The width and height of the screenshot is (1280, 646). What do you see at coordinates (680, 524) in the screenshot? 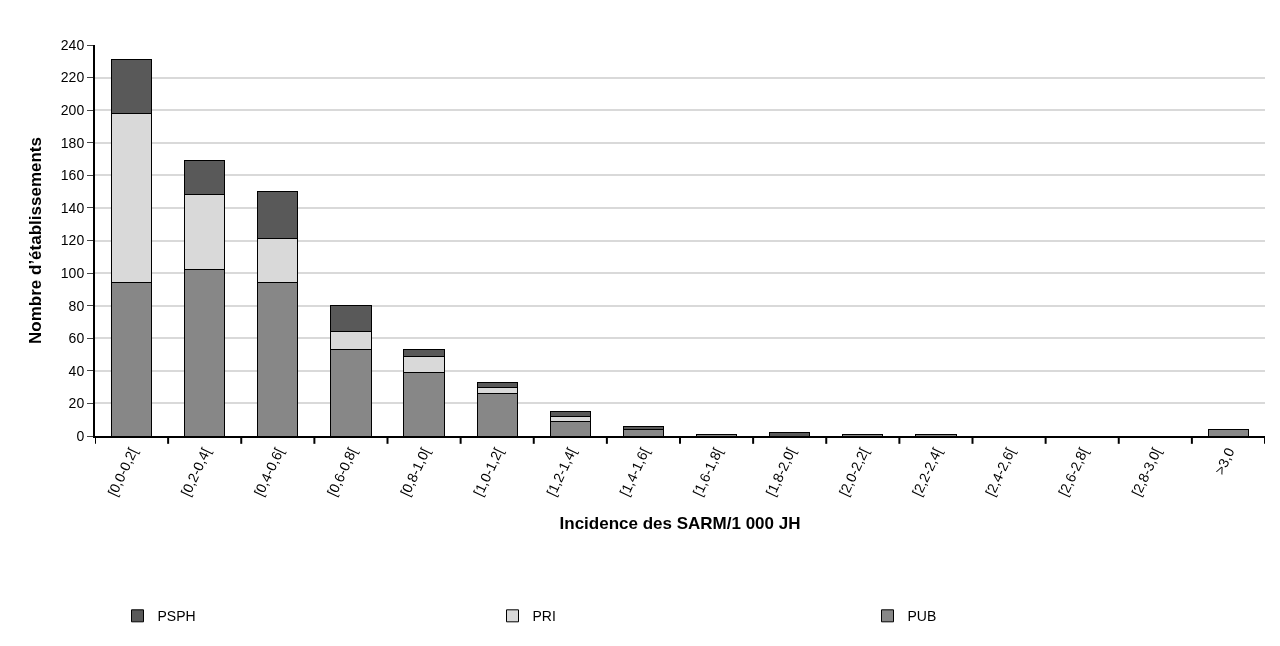
I see `x-axis-title: Incidence des SARM/1 000 JH` at bounding box center [680, 524].